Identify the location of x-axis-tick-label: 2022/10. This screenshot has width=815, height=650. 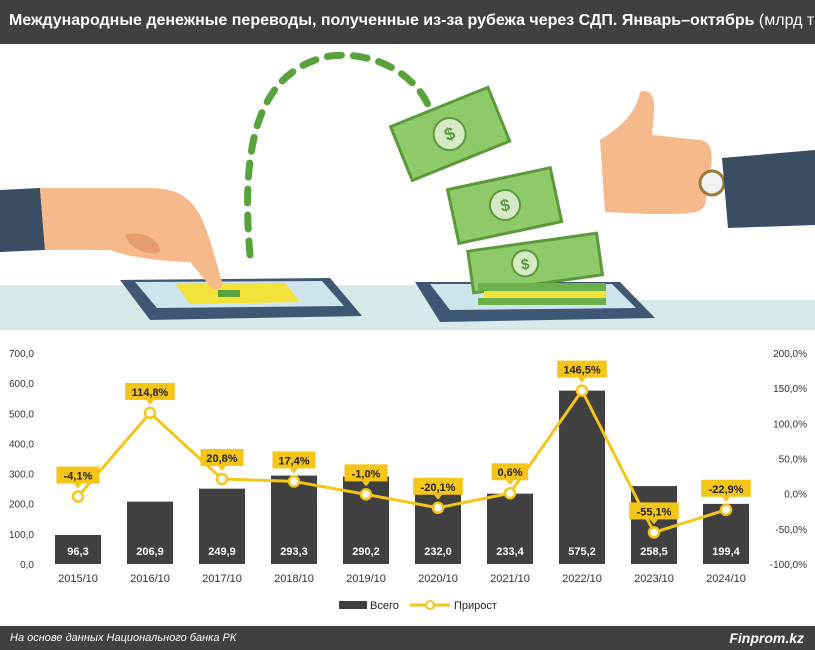
(582, 579).